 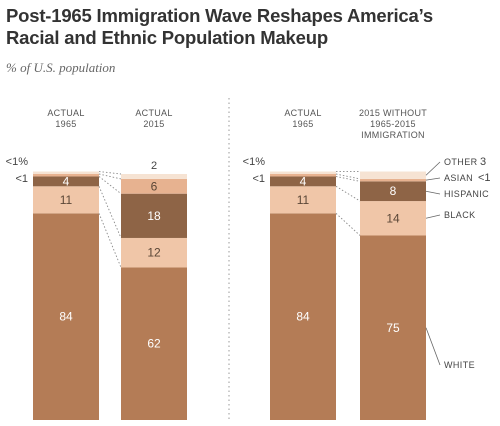 I want to click on bar-p2-b1-white, so click(x=303, y=316).